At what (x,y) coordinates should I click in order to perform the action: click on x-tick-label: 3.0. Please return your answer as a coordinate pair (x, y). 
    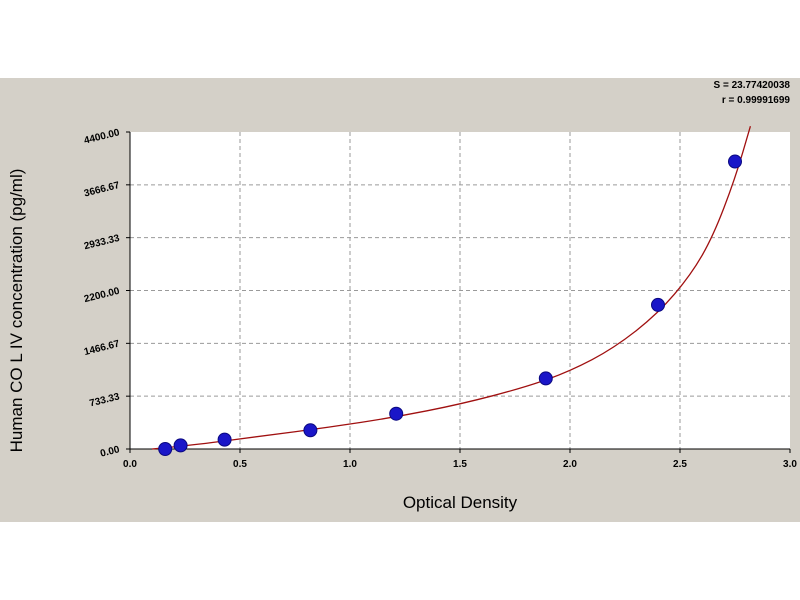
    Looking at the image, I should click on (790, 464).